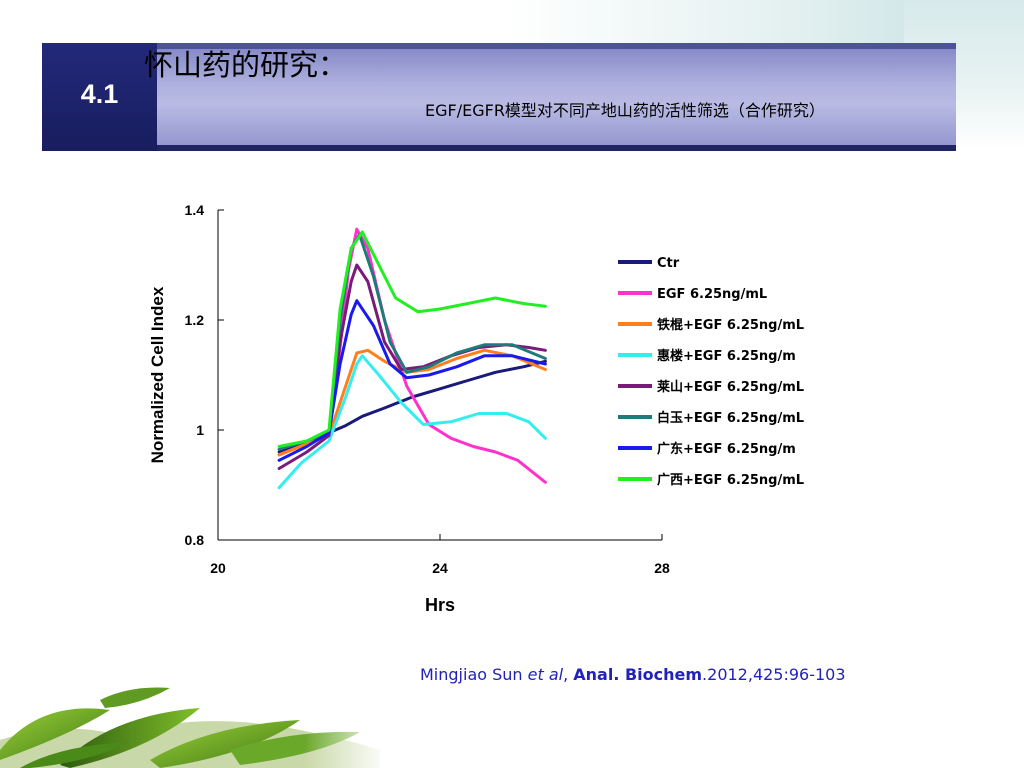  Describe the element at coordinates (190, 724) in the screenshot. I see `tea-leaves-decoration` at that location.